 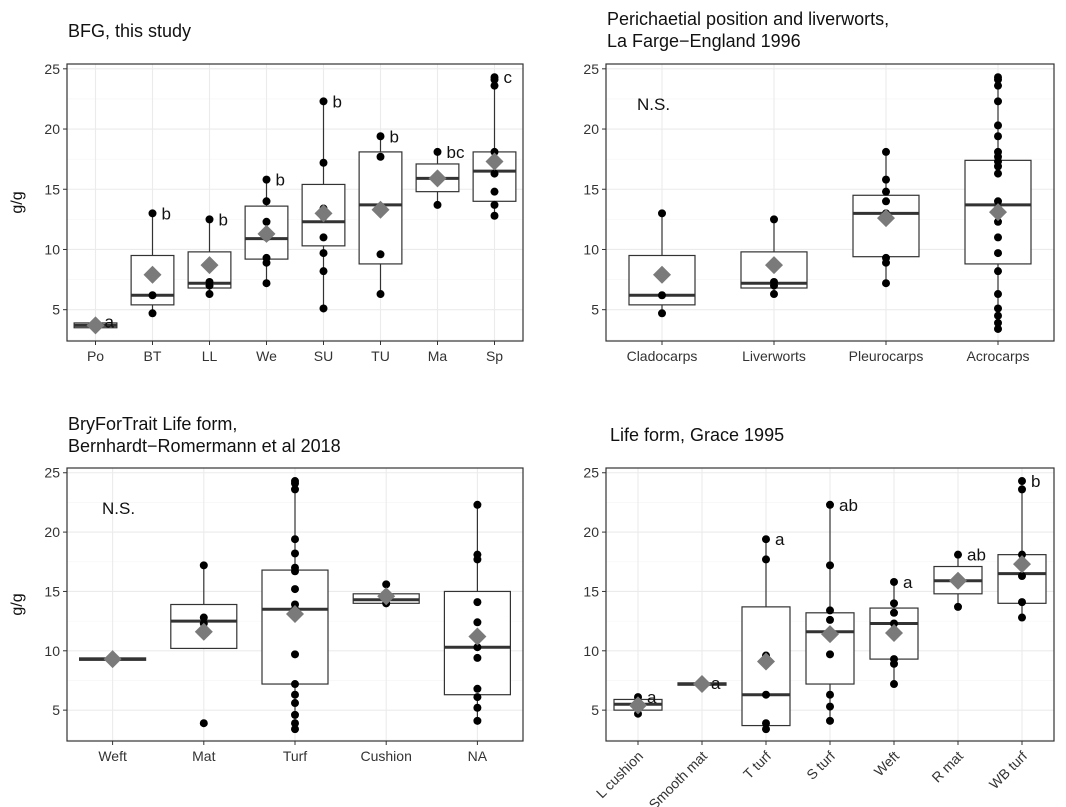 I want to click on x-tick-label-ll: LL, so click(x=210, y=356).